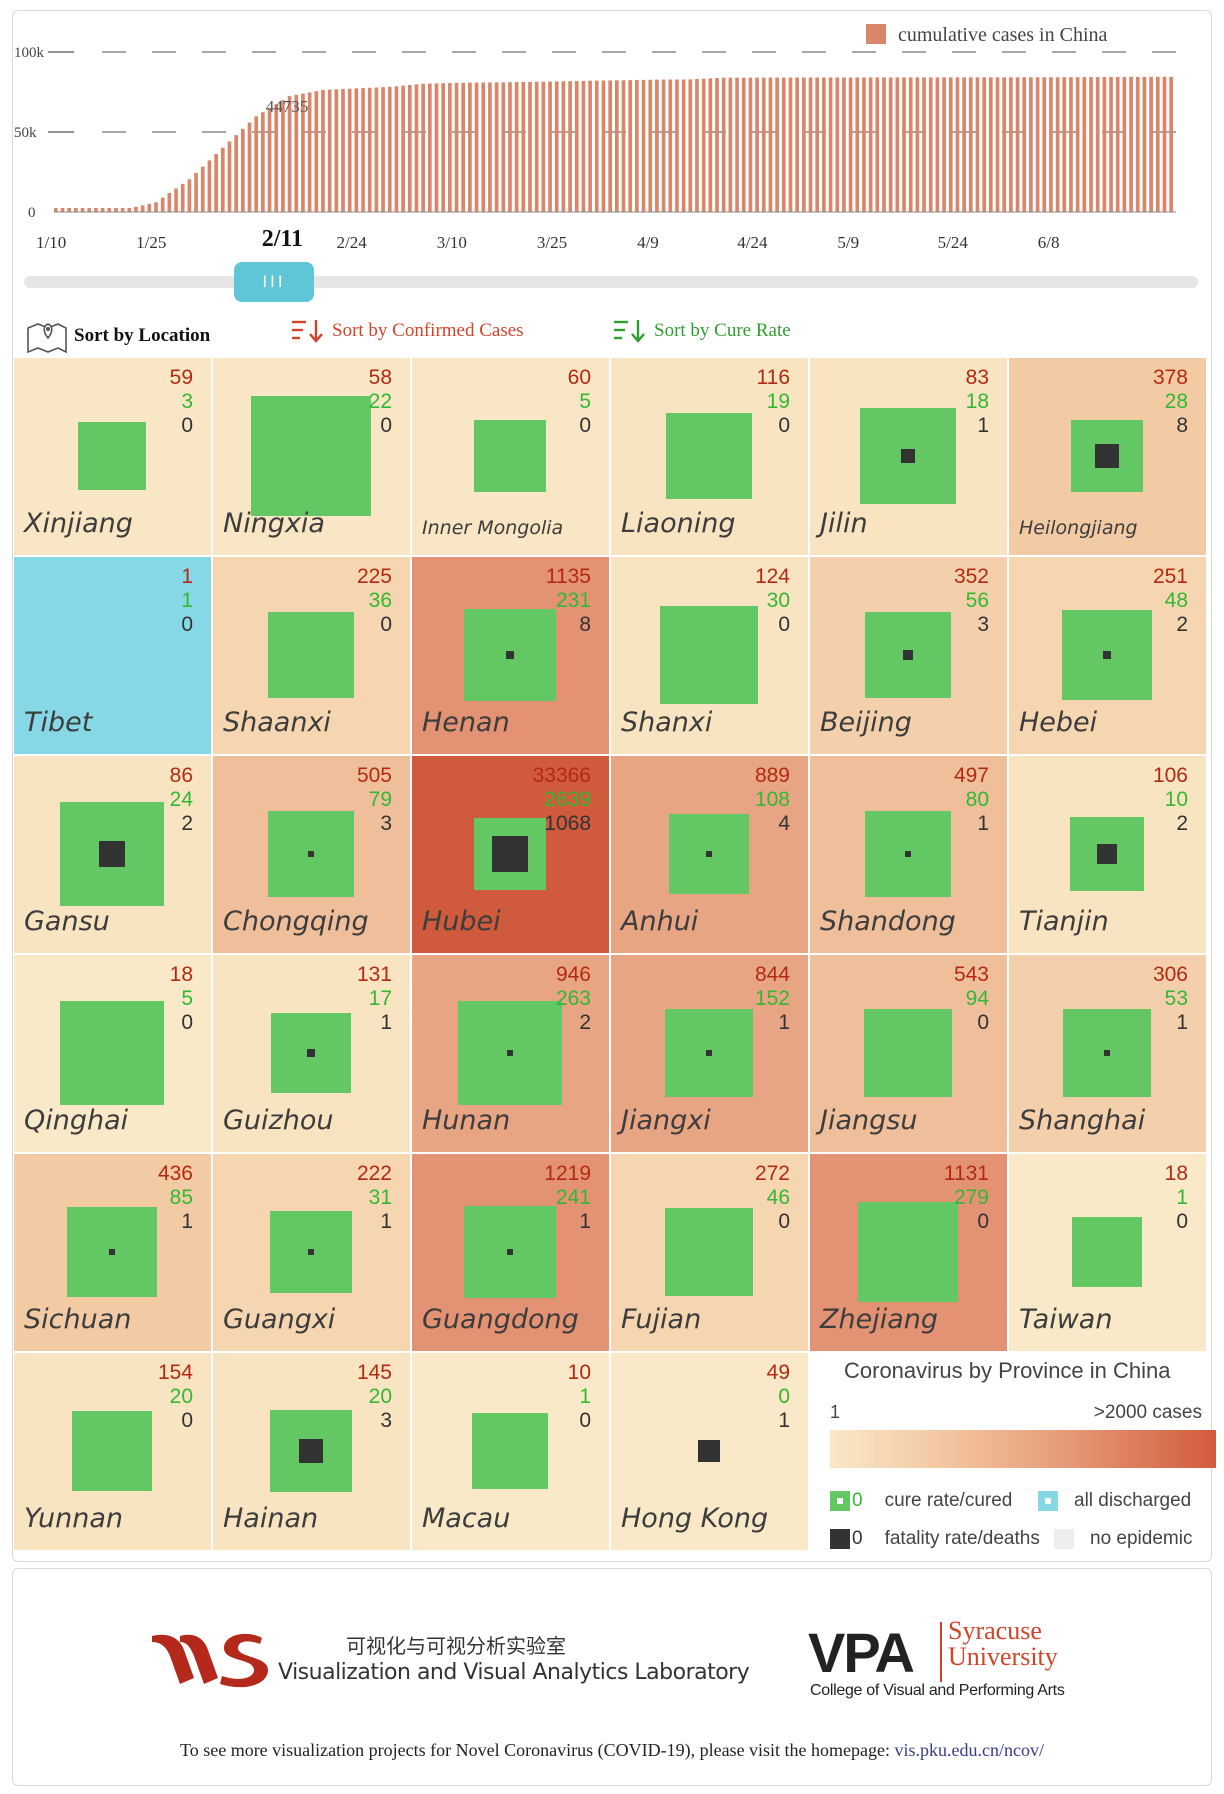 Image resolution: width=1224 pixels, height=1794 pixels. What do you see at coordinates (709, 854) in the screenshot?
I see `province-cell-anhui: 889 108 4 Anhui` at bounding box center [709, 854].